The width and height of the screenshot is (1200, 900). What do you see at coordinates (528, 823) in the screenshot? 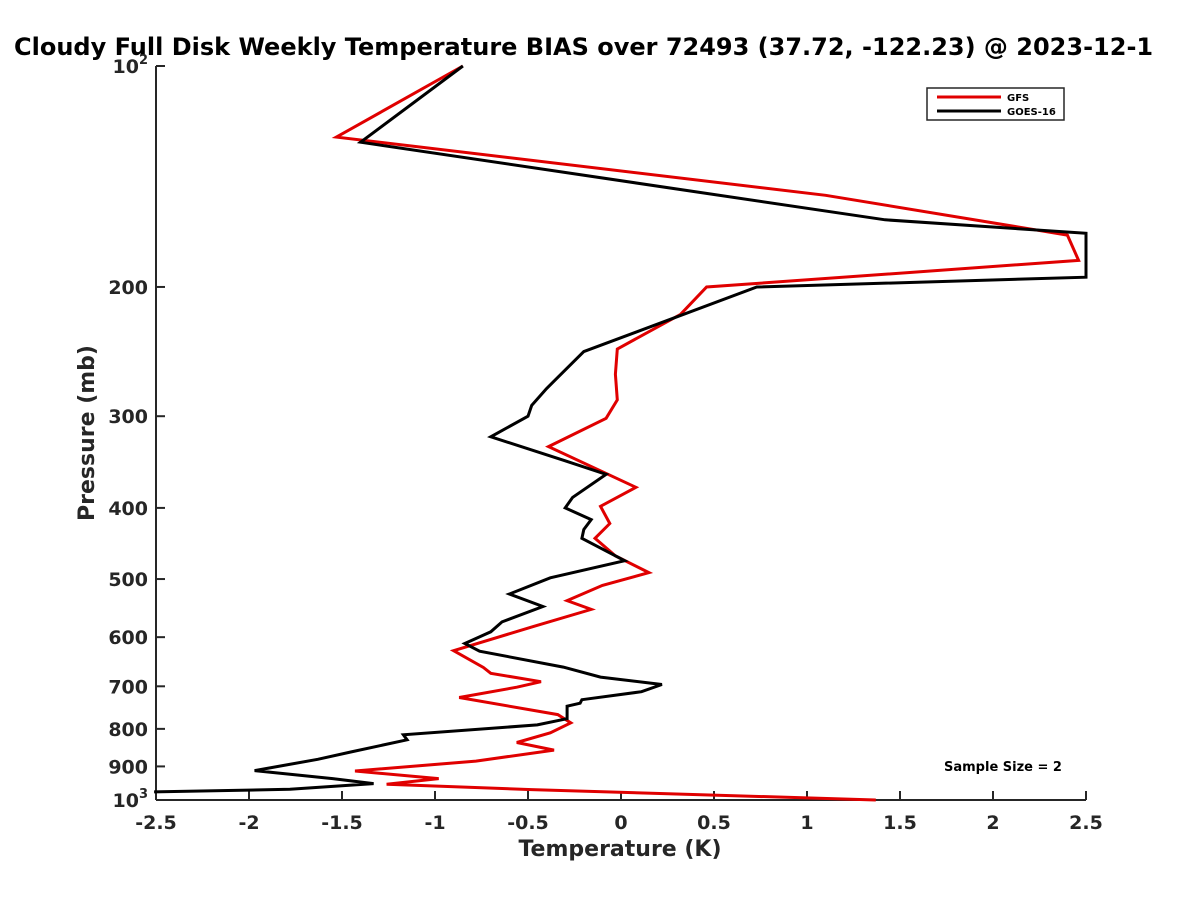
I see `x-tick-label: -0.5` at bounding box center [528, 823].